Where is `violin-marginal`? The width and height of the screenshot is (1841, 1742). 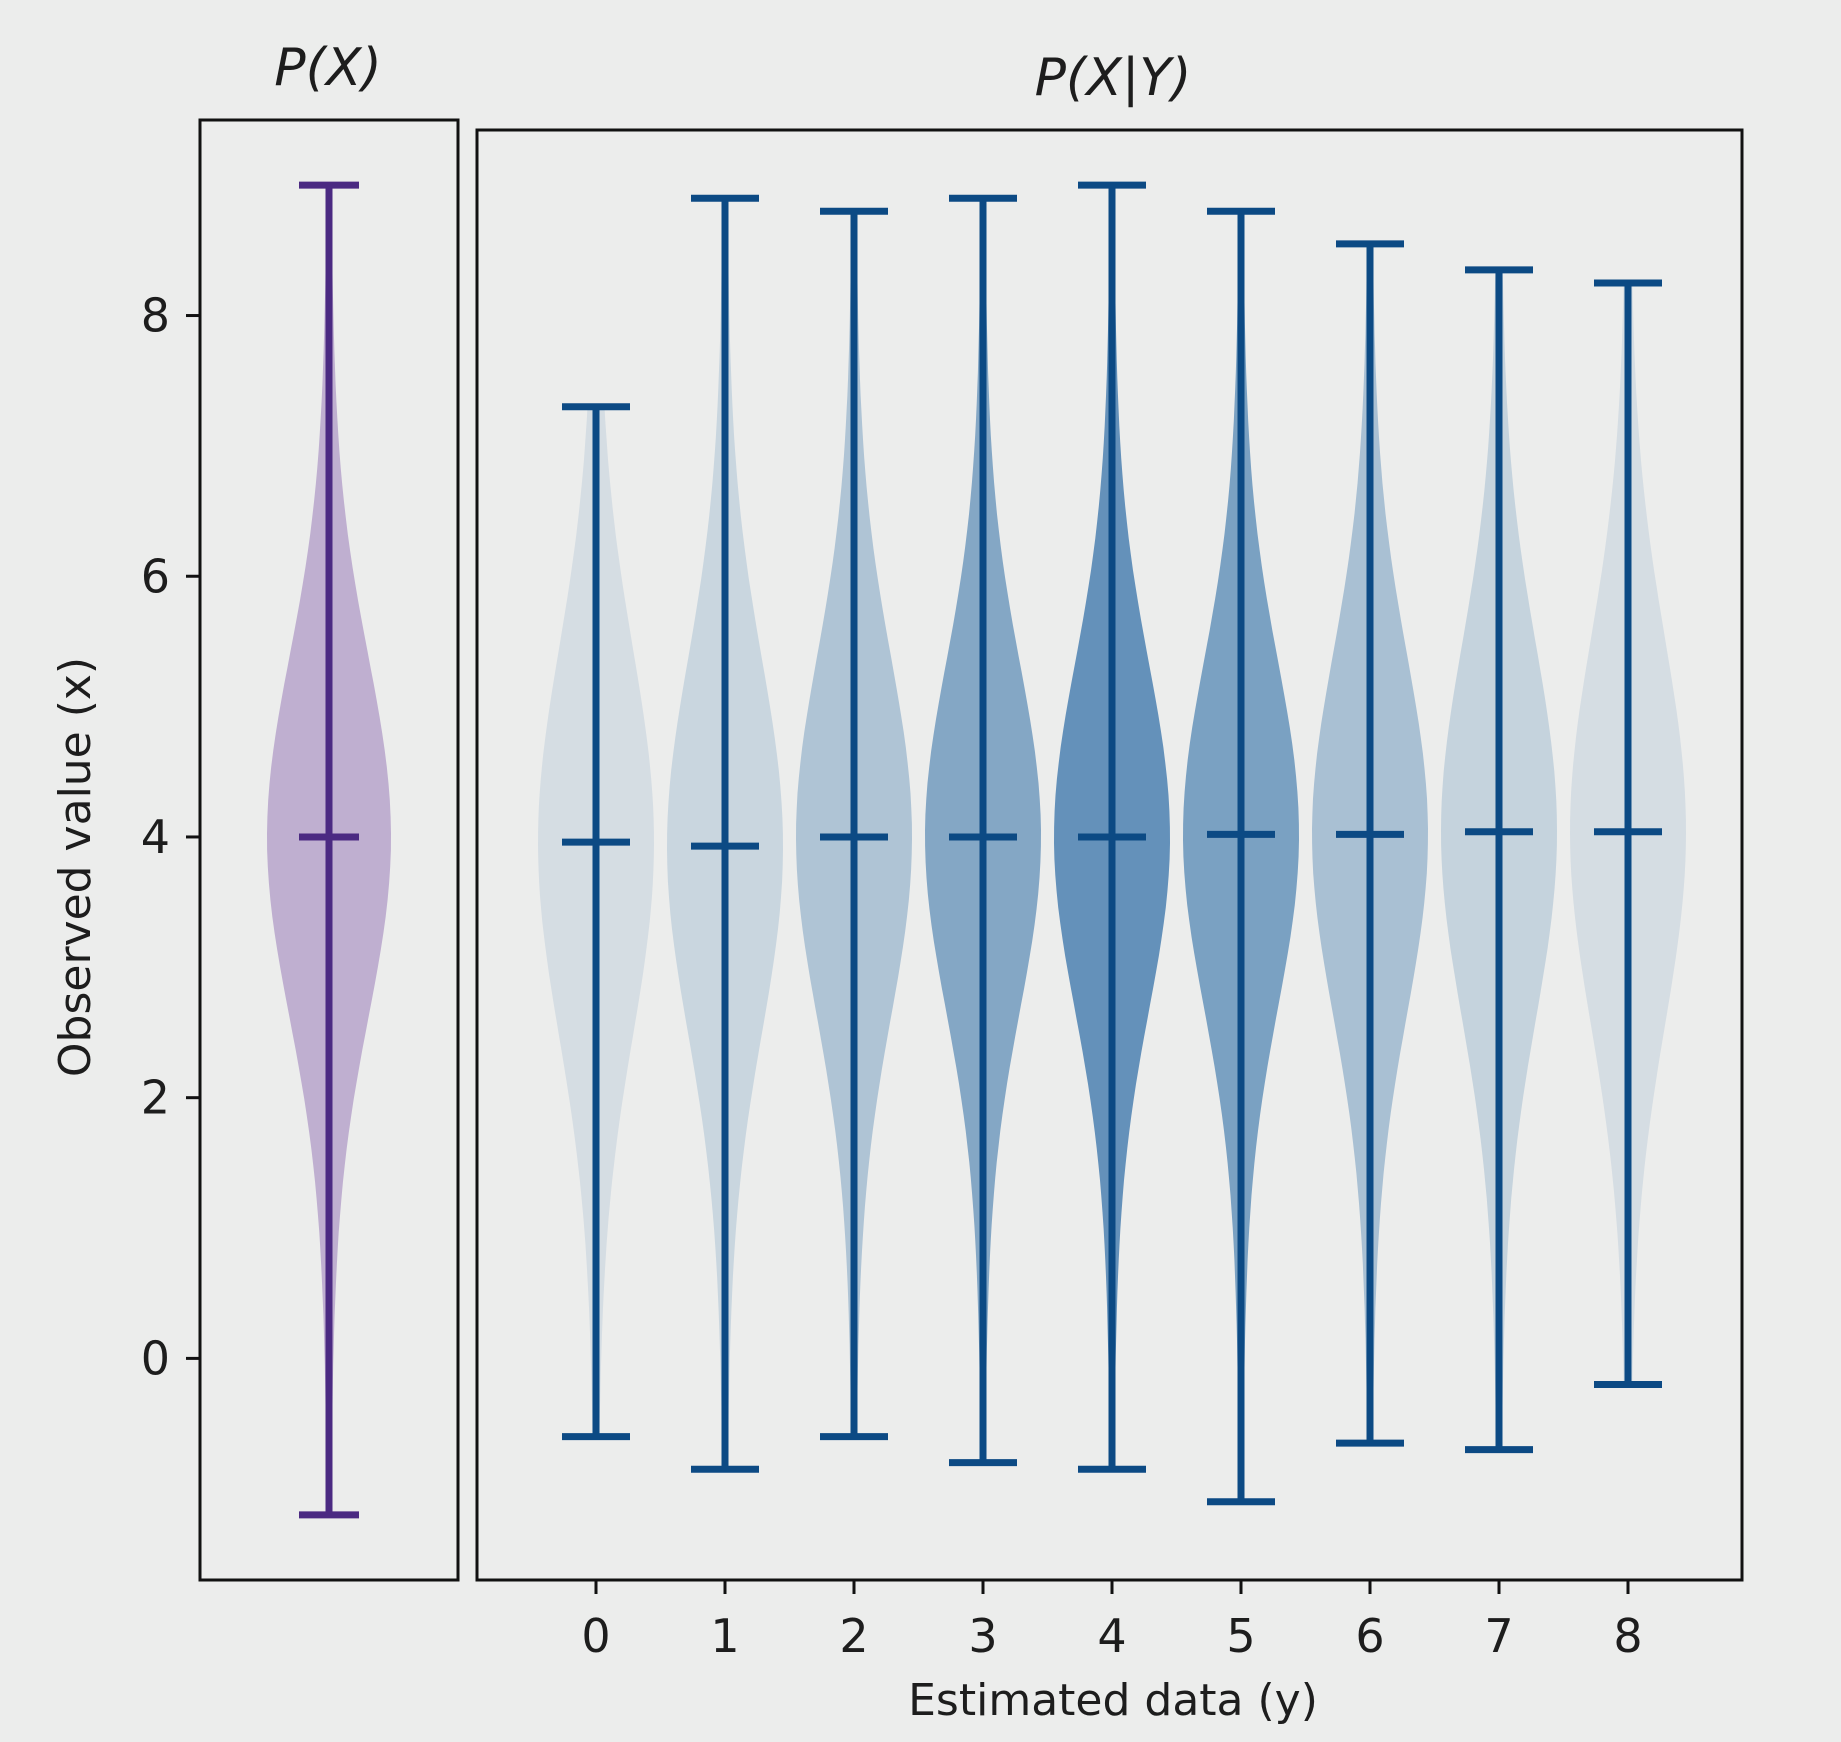 violin-marginal is located at coordinates (329, 850).